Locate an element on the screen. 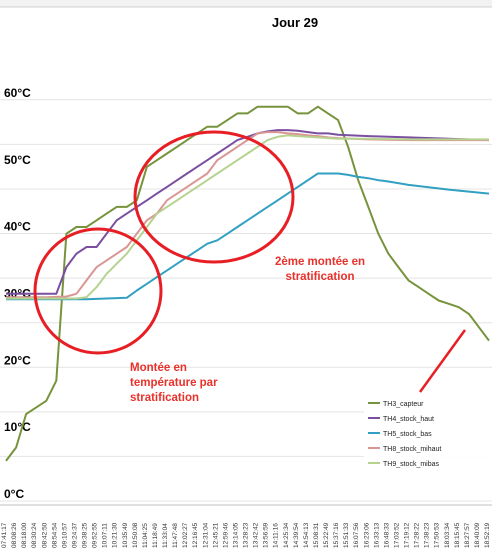 The image size is (492, 555). x-tick-label: 16:23:06 is located at coordinates (366, 535).